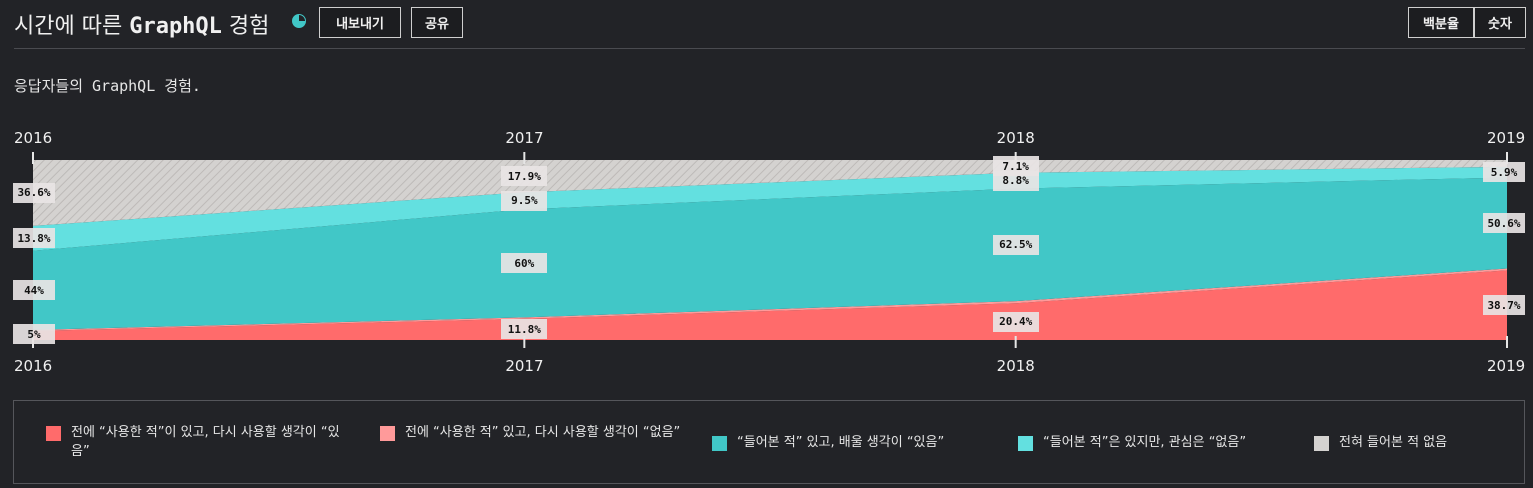 The image size is (1533, 488). What do you see at coordinates (1441, 22) in the screenshot?
I see `percent-toggle-button: 백분율` at bounding box center [1441, 22].